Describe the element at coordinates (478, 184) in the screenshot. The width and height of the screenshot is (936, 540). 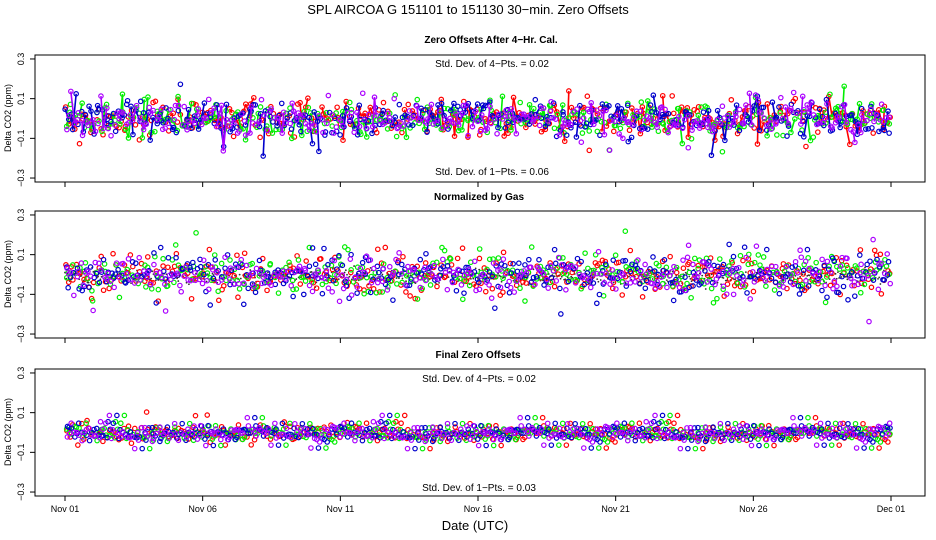
I see `x-axis-ticks` at that location.